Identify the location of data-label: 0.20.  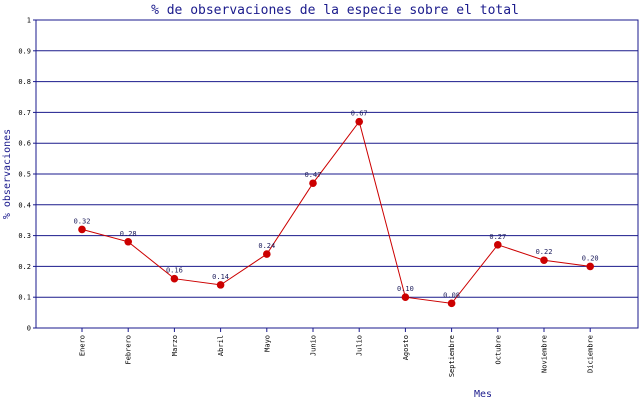
(590, 258).